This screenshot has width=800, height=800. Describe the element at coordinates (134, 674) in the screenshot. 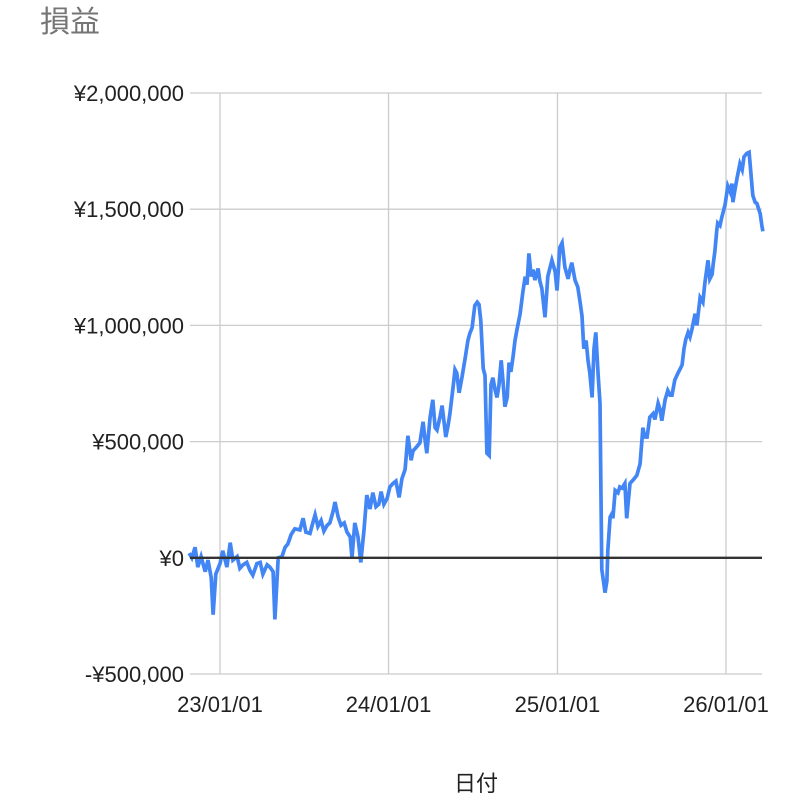

I see `y-tick-label: -¥500,000` at that location.